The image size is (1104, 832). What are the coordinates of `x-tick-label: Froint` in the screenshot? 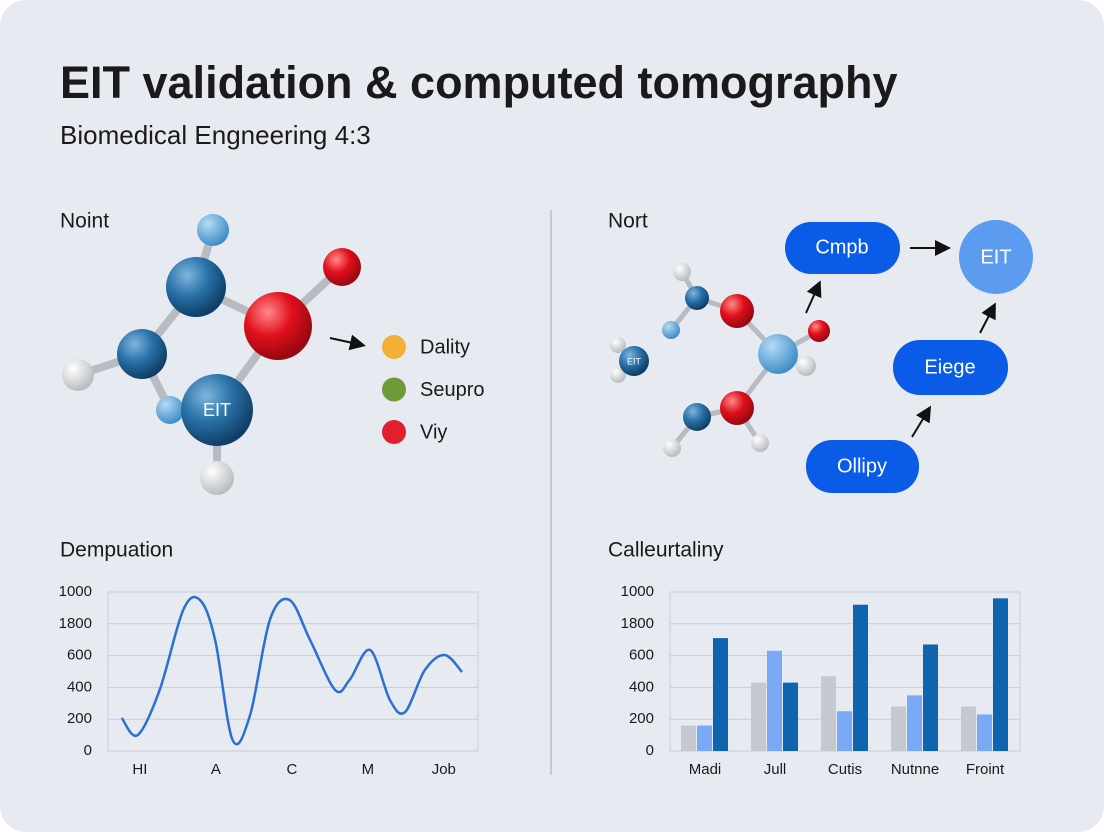 It's located at (985, 769).